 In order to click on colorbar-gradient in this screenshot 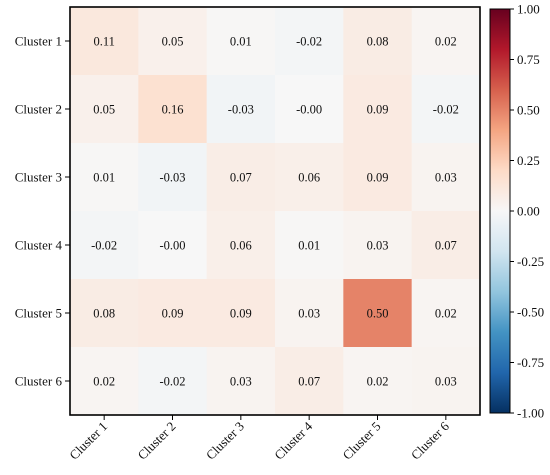, I will do `click(500, 211)`.